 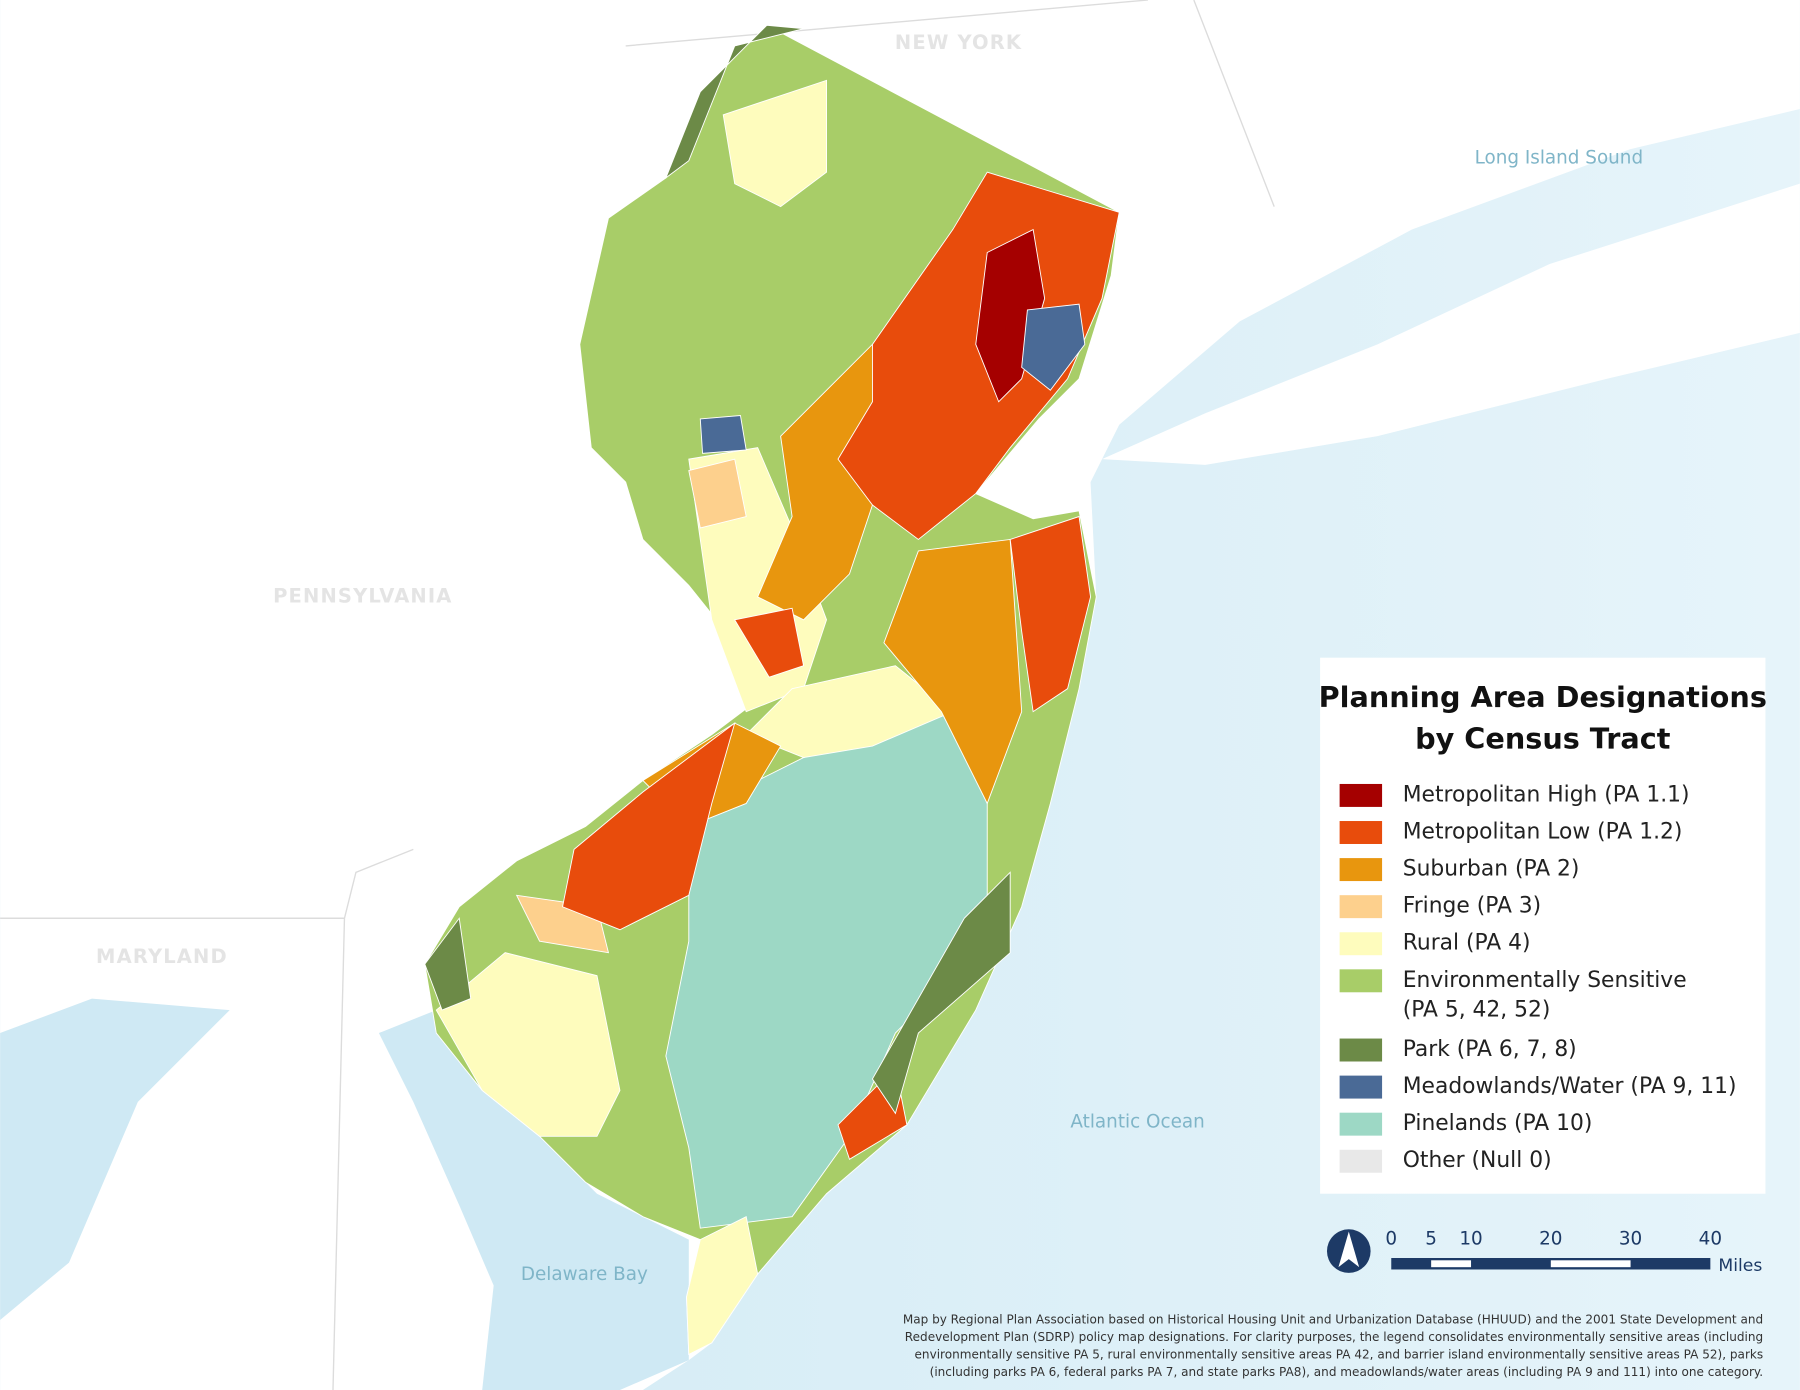 I want to click on legend-title: by Census Tract, so click(x=1543, y=738).